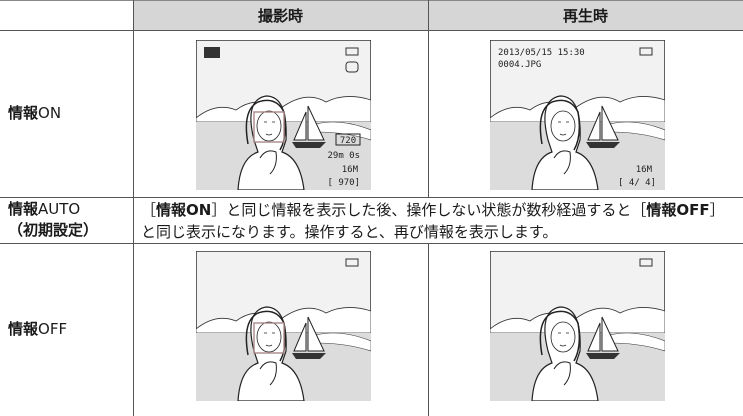 This screenshot has height=416, width=743. I want to click on scene-icon, so click(212, 52).